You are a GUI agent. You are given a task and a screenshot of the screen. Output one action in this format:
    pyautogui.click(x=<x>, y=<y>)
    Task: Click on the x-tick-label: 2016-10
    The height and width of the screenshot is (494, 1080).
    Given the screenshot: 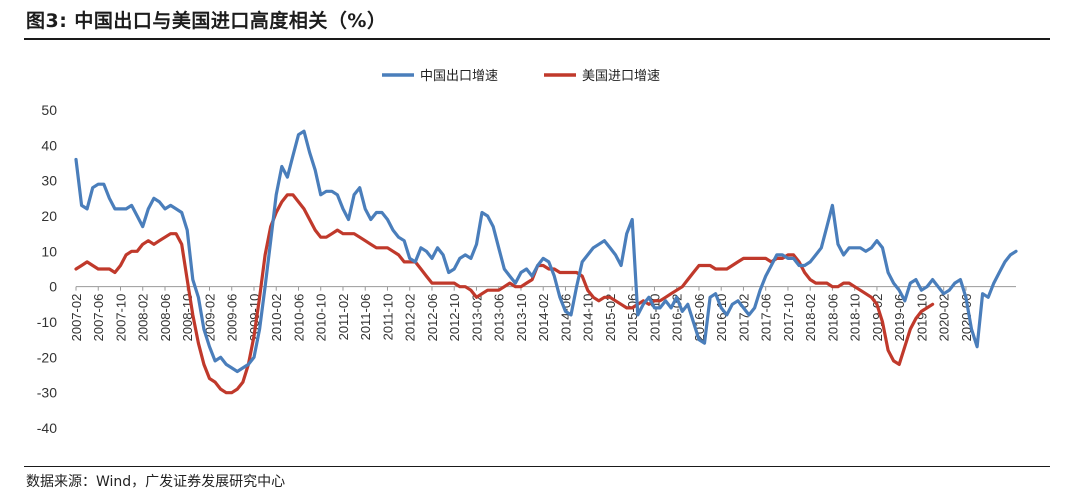 What is the action you would take?
    pyautogui.click(x=721, y=318)
    